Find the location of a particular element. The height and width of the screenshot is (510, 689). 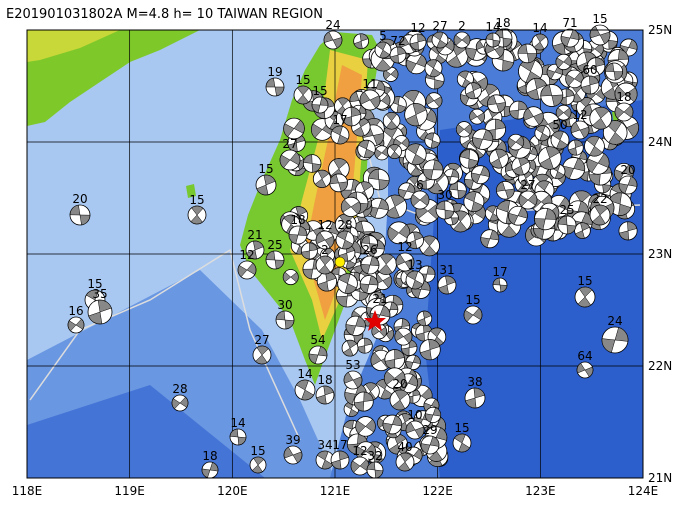

depth-label: 18 is located at coordinates (623, 97).